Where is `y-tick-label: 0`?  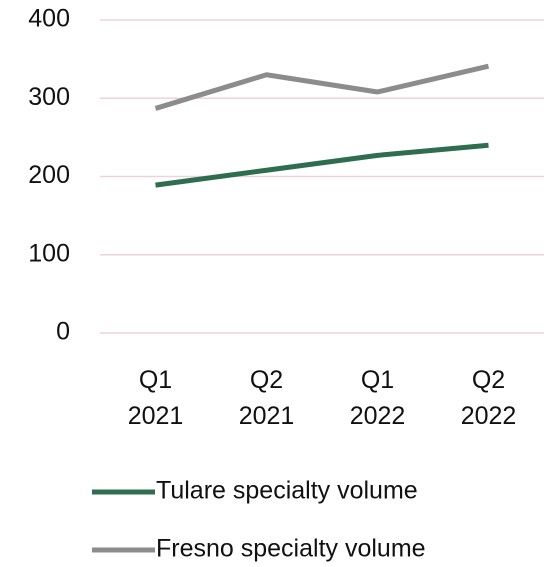
y-tick-label: 0 is located at coordinates (63, 332).